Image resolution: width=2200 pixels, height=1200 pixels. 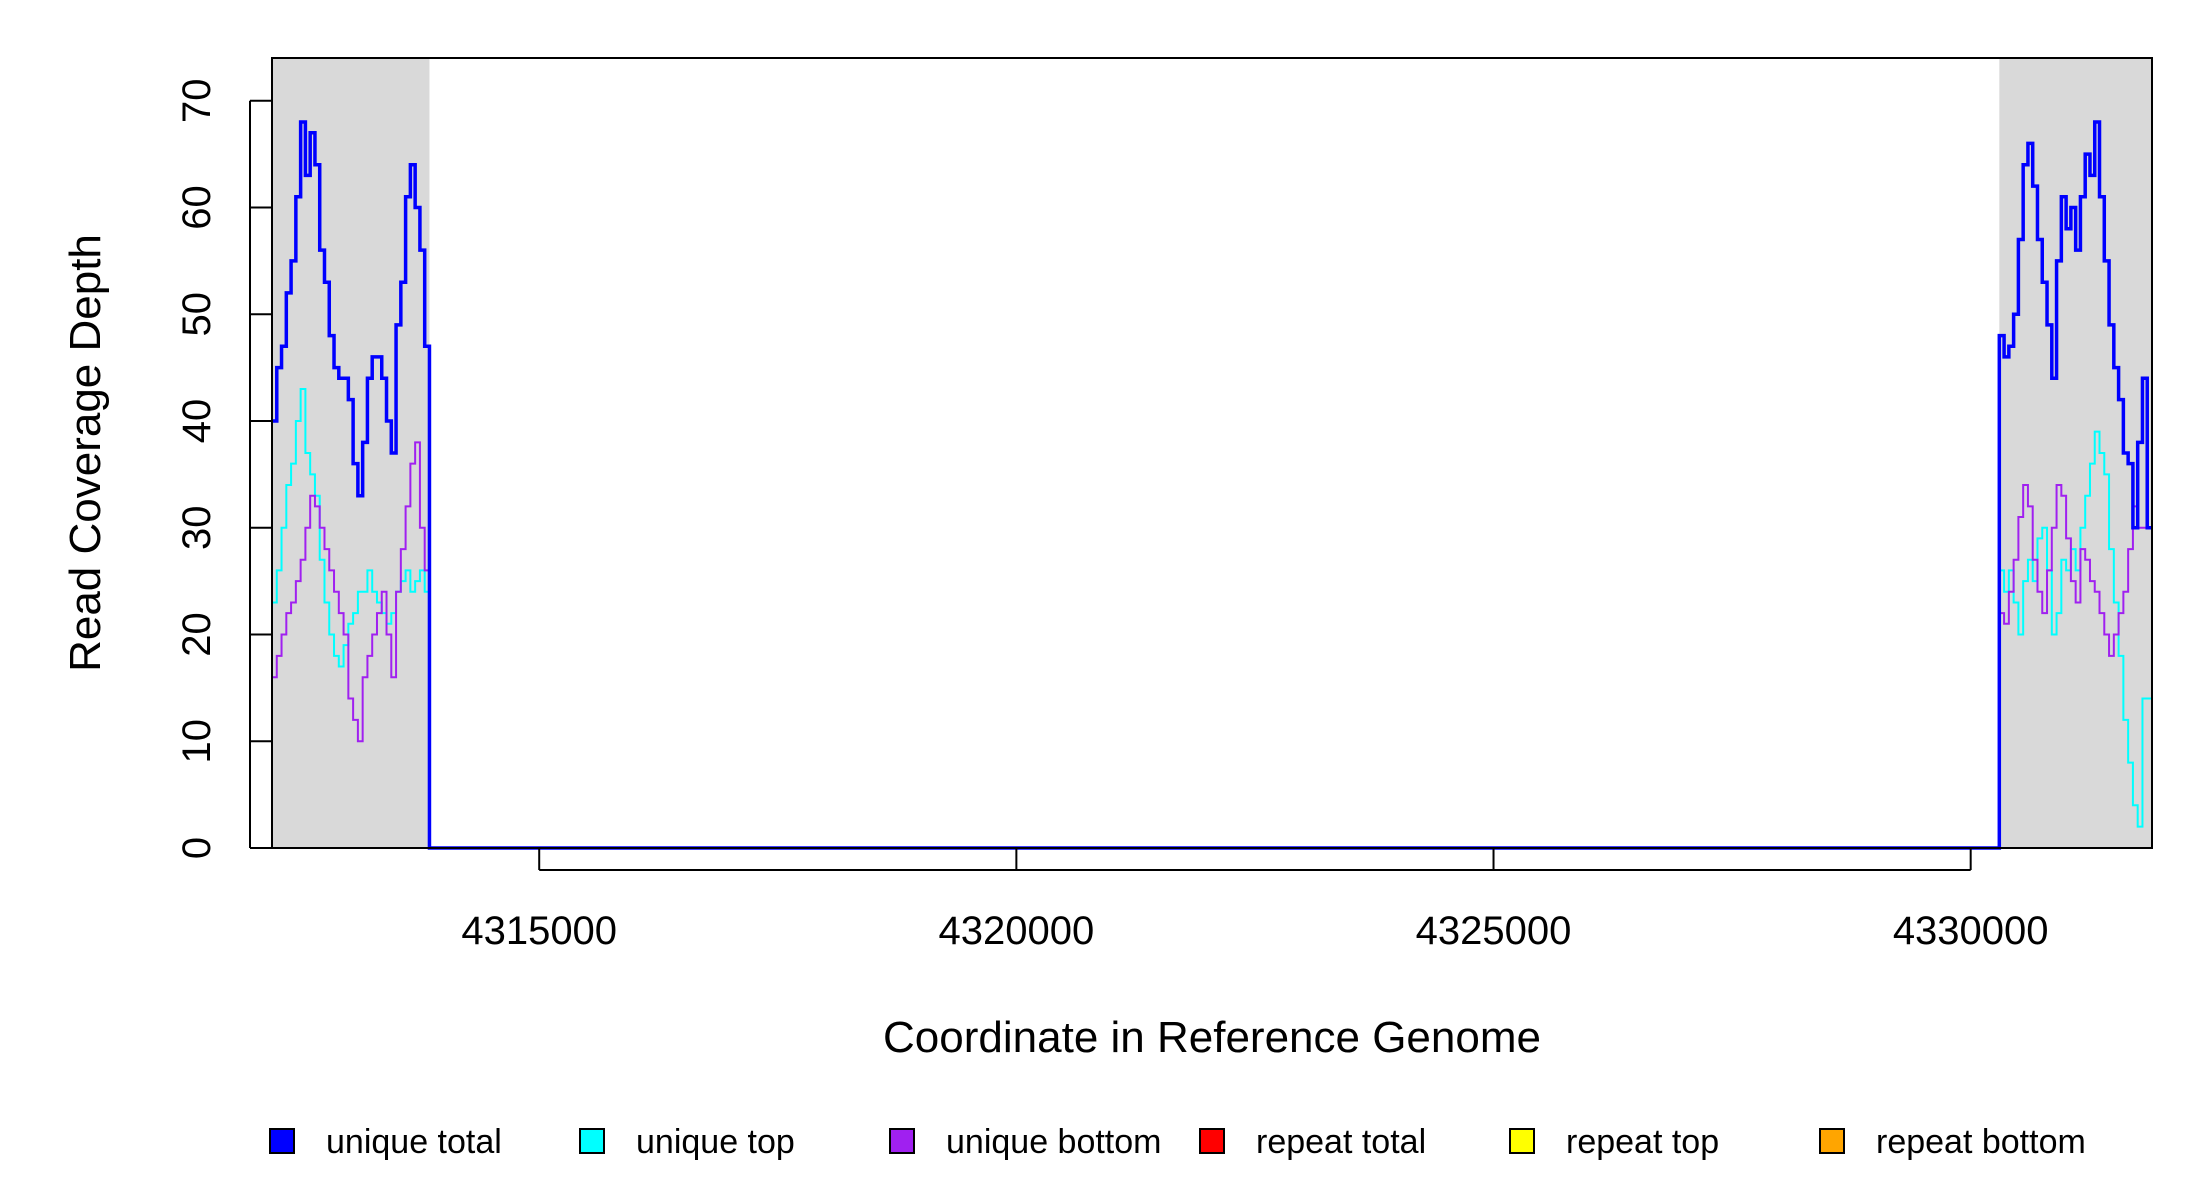 What do you see at coordinates (1016, 931) in the screenshot?
I see `x-tick-label: 4320000` at bounding box center [1016, 931].